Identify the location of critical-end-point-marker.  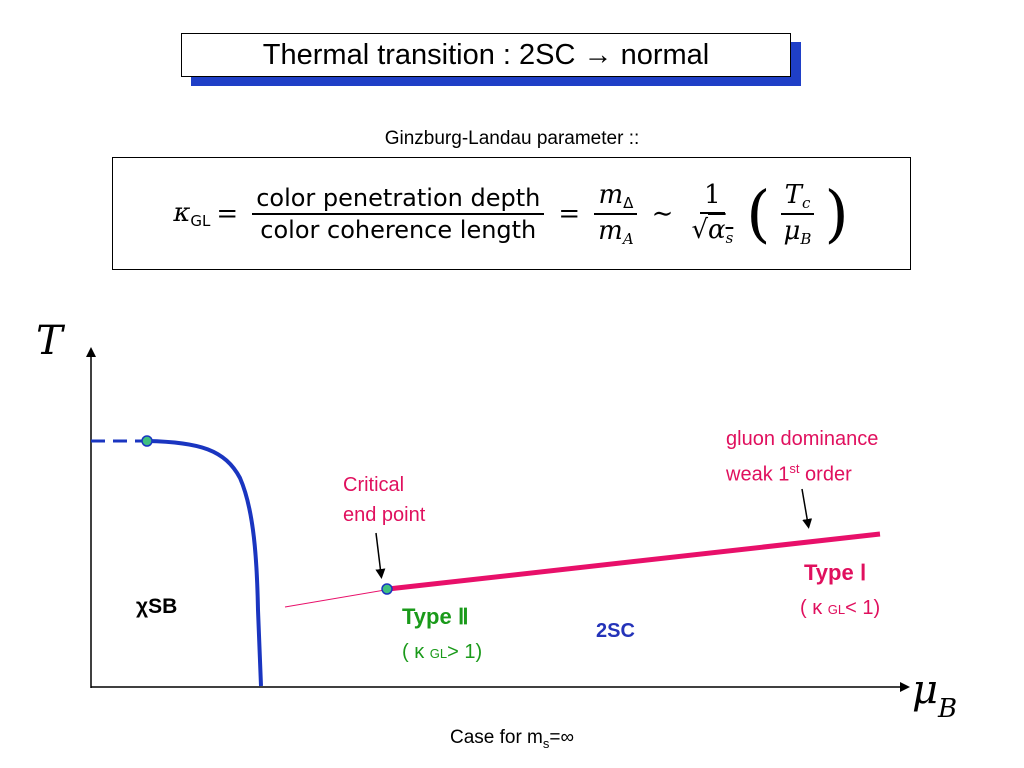
(387, 589).